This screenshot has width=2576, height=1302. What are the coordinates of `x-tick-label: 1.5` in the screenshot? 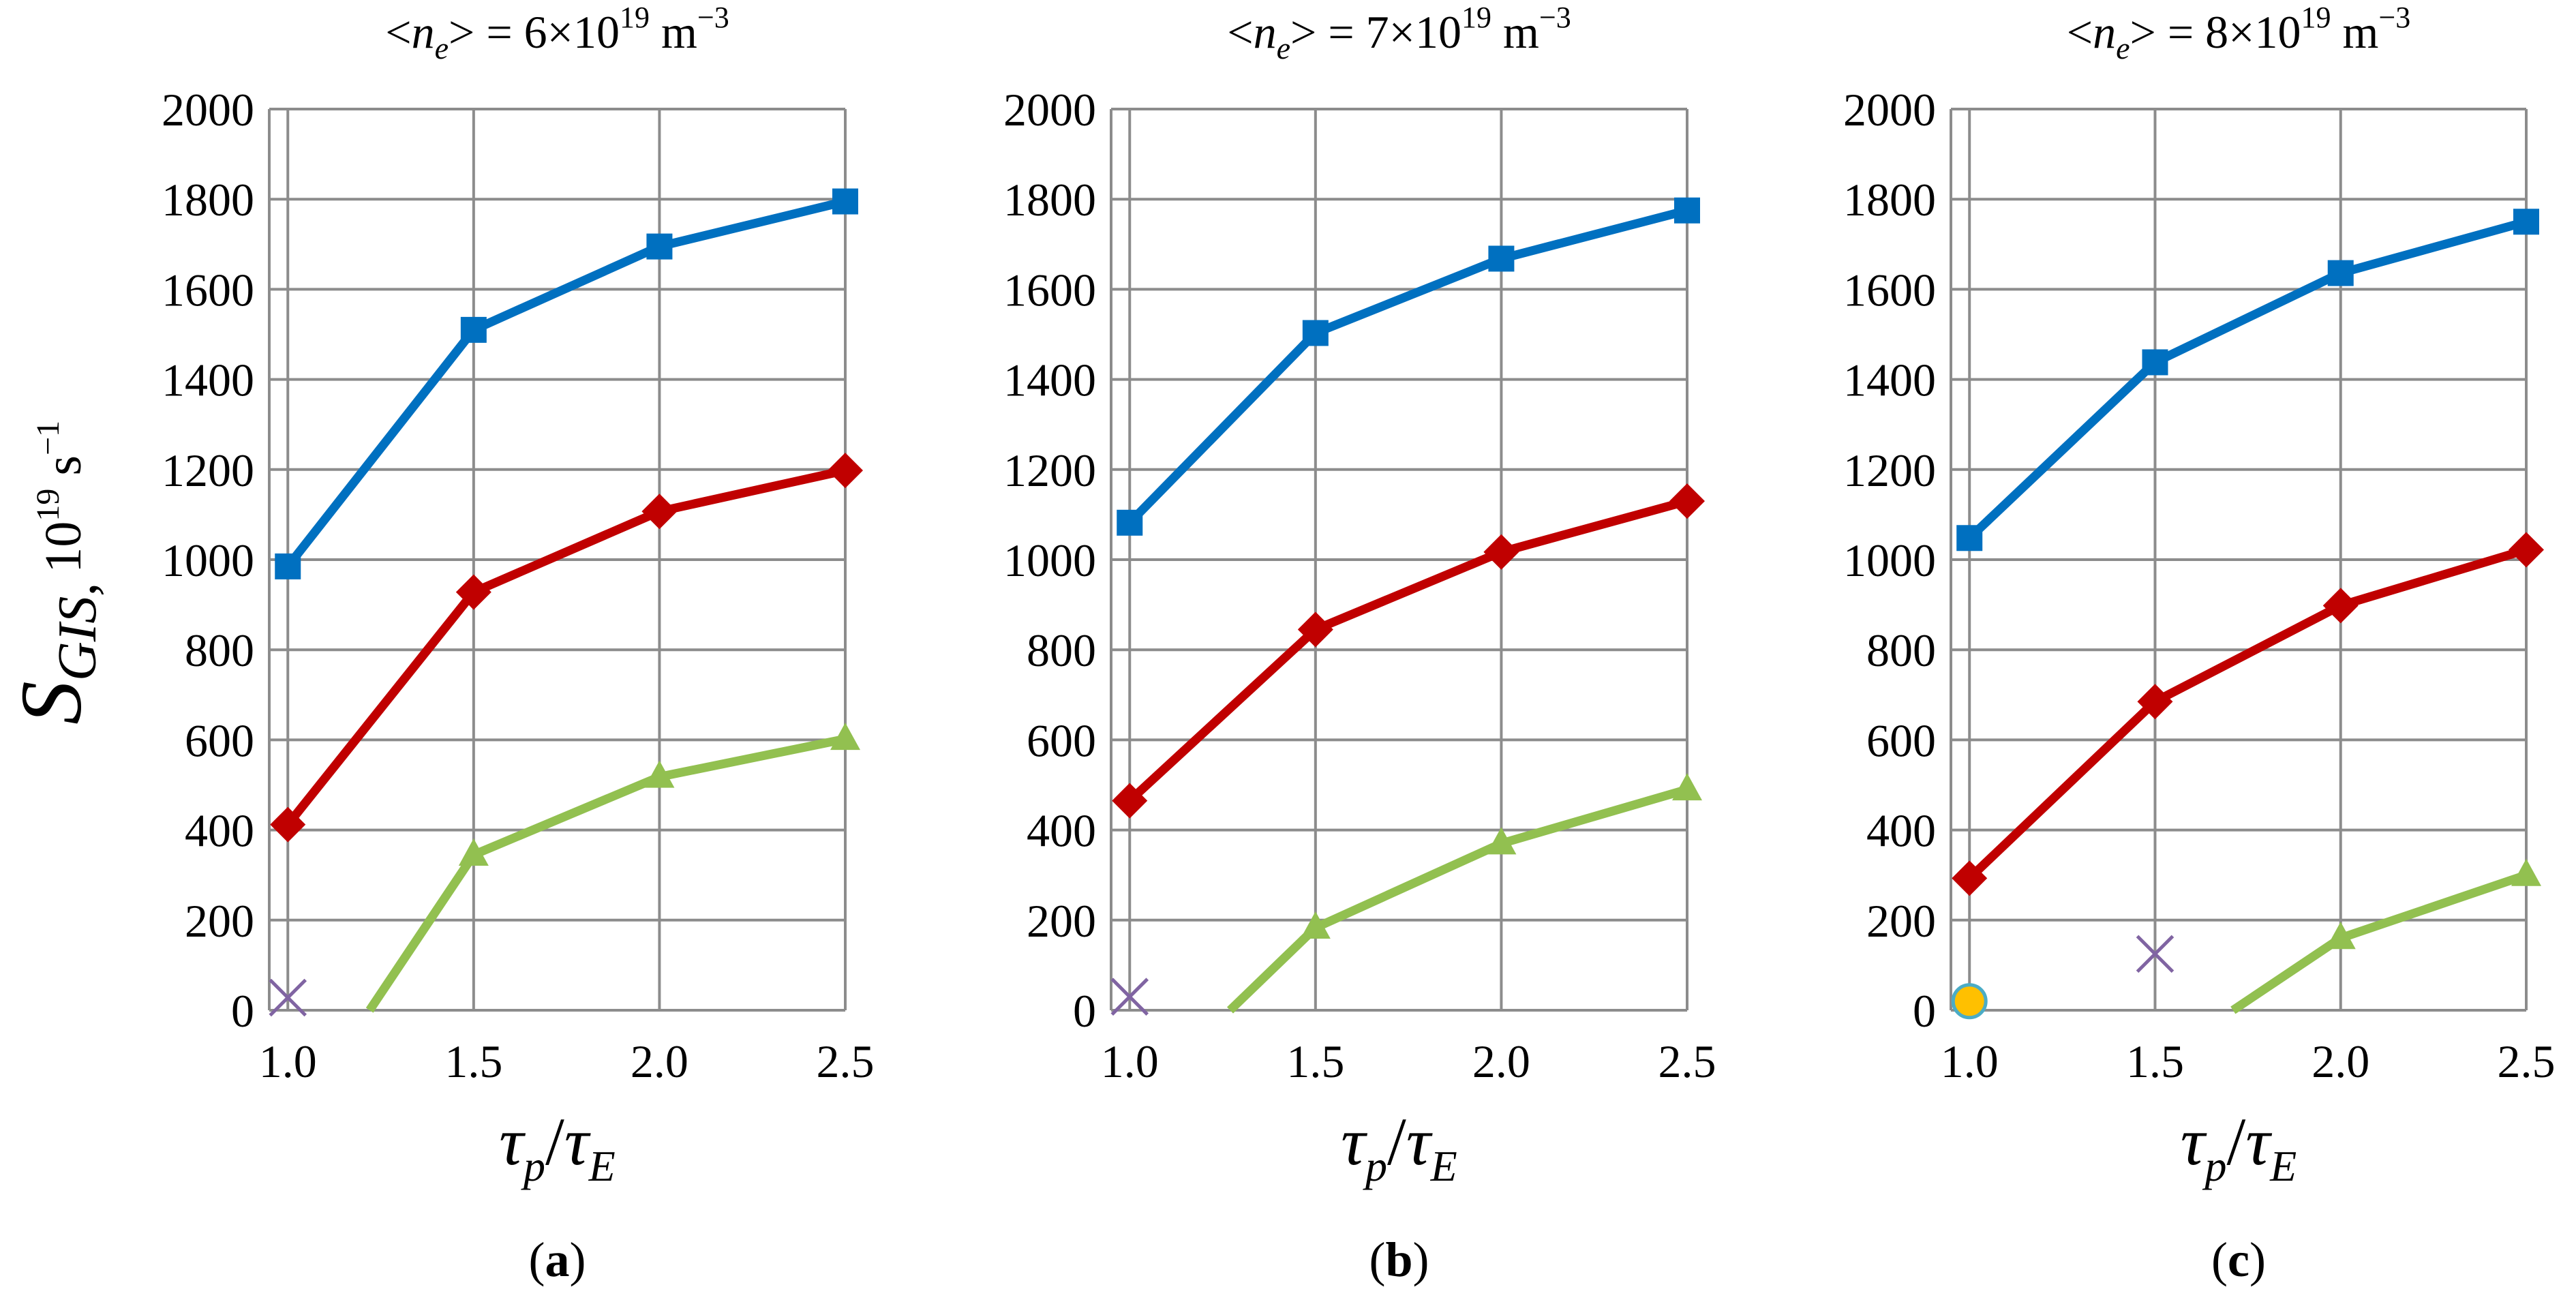 It's located at (473, 1061).